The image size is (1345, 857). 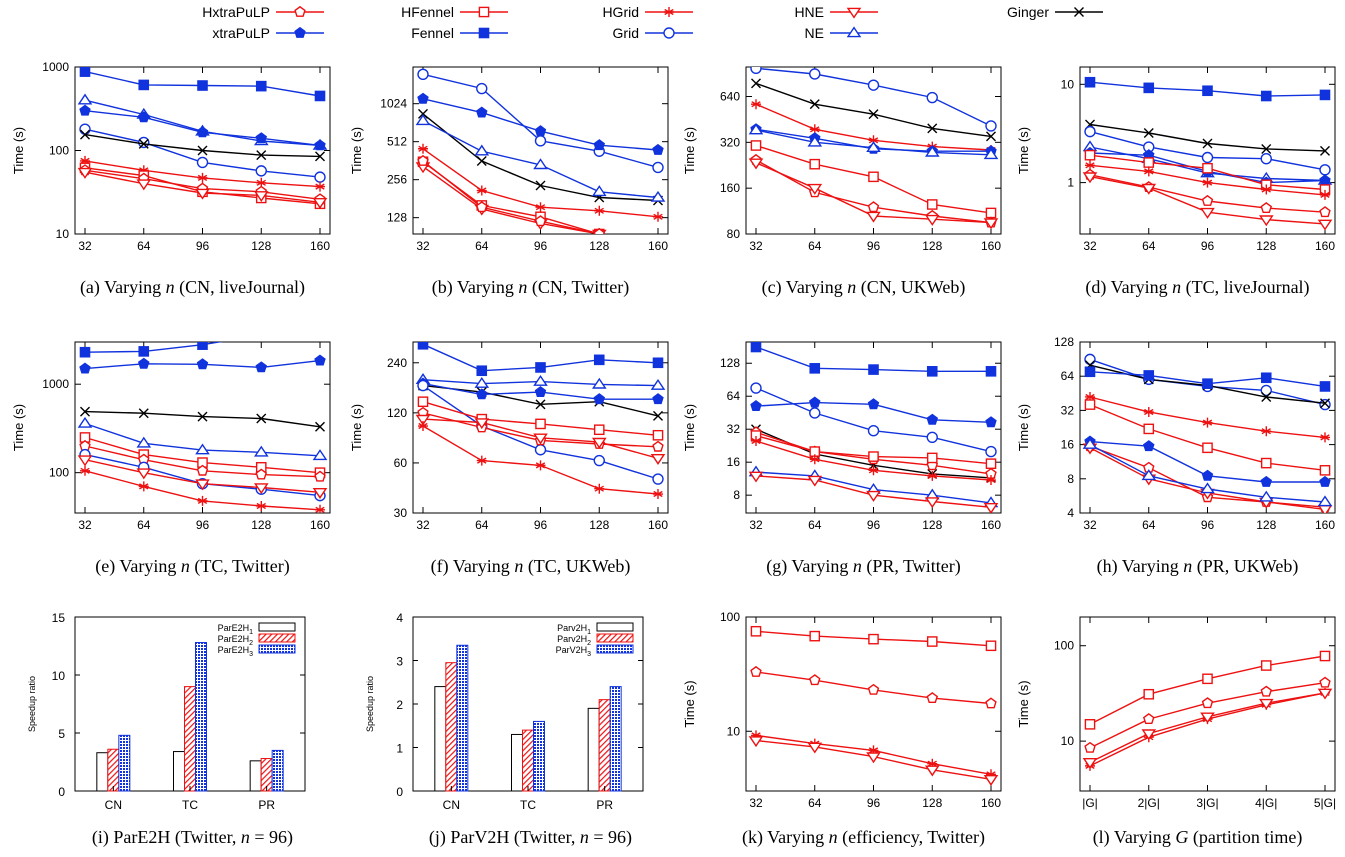 I want to click on legend-label-ne: NE, so click(x=814, y=33).